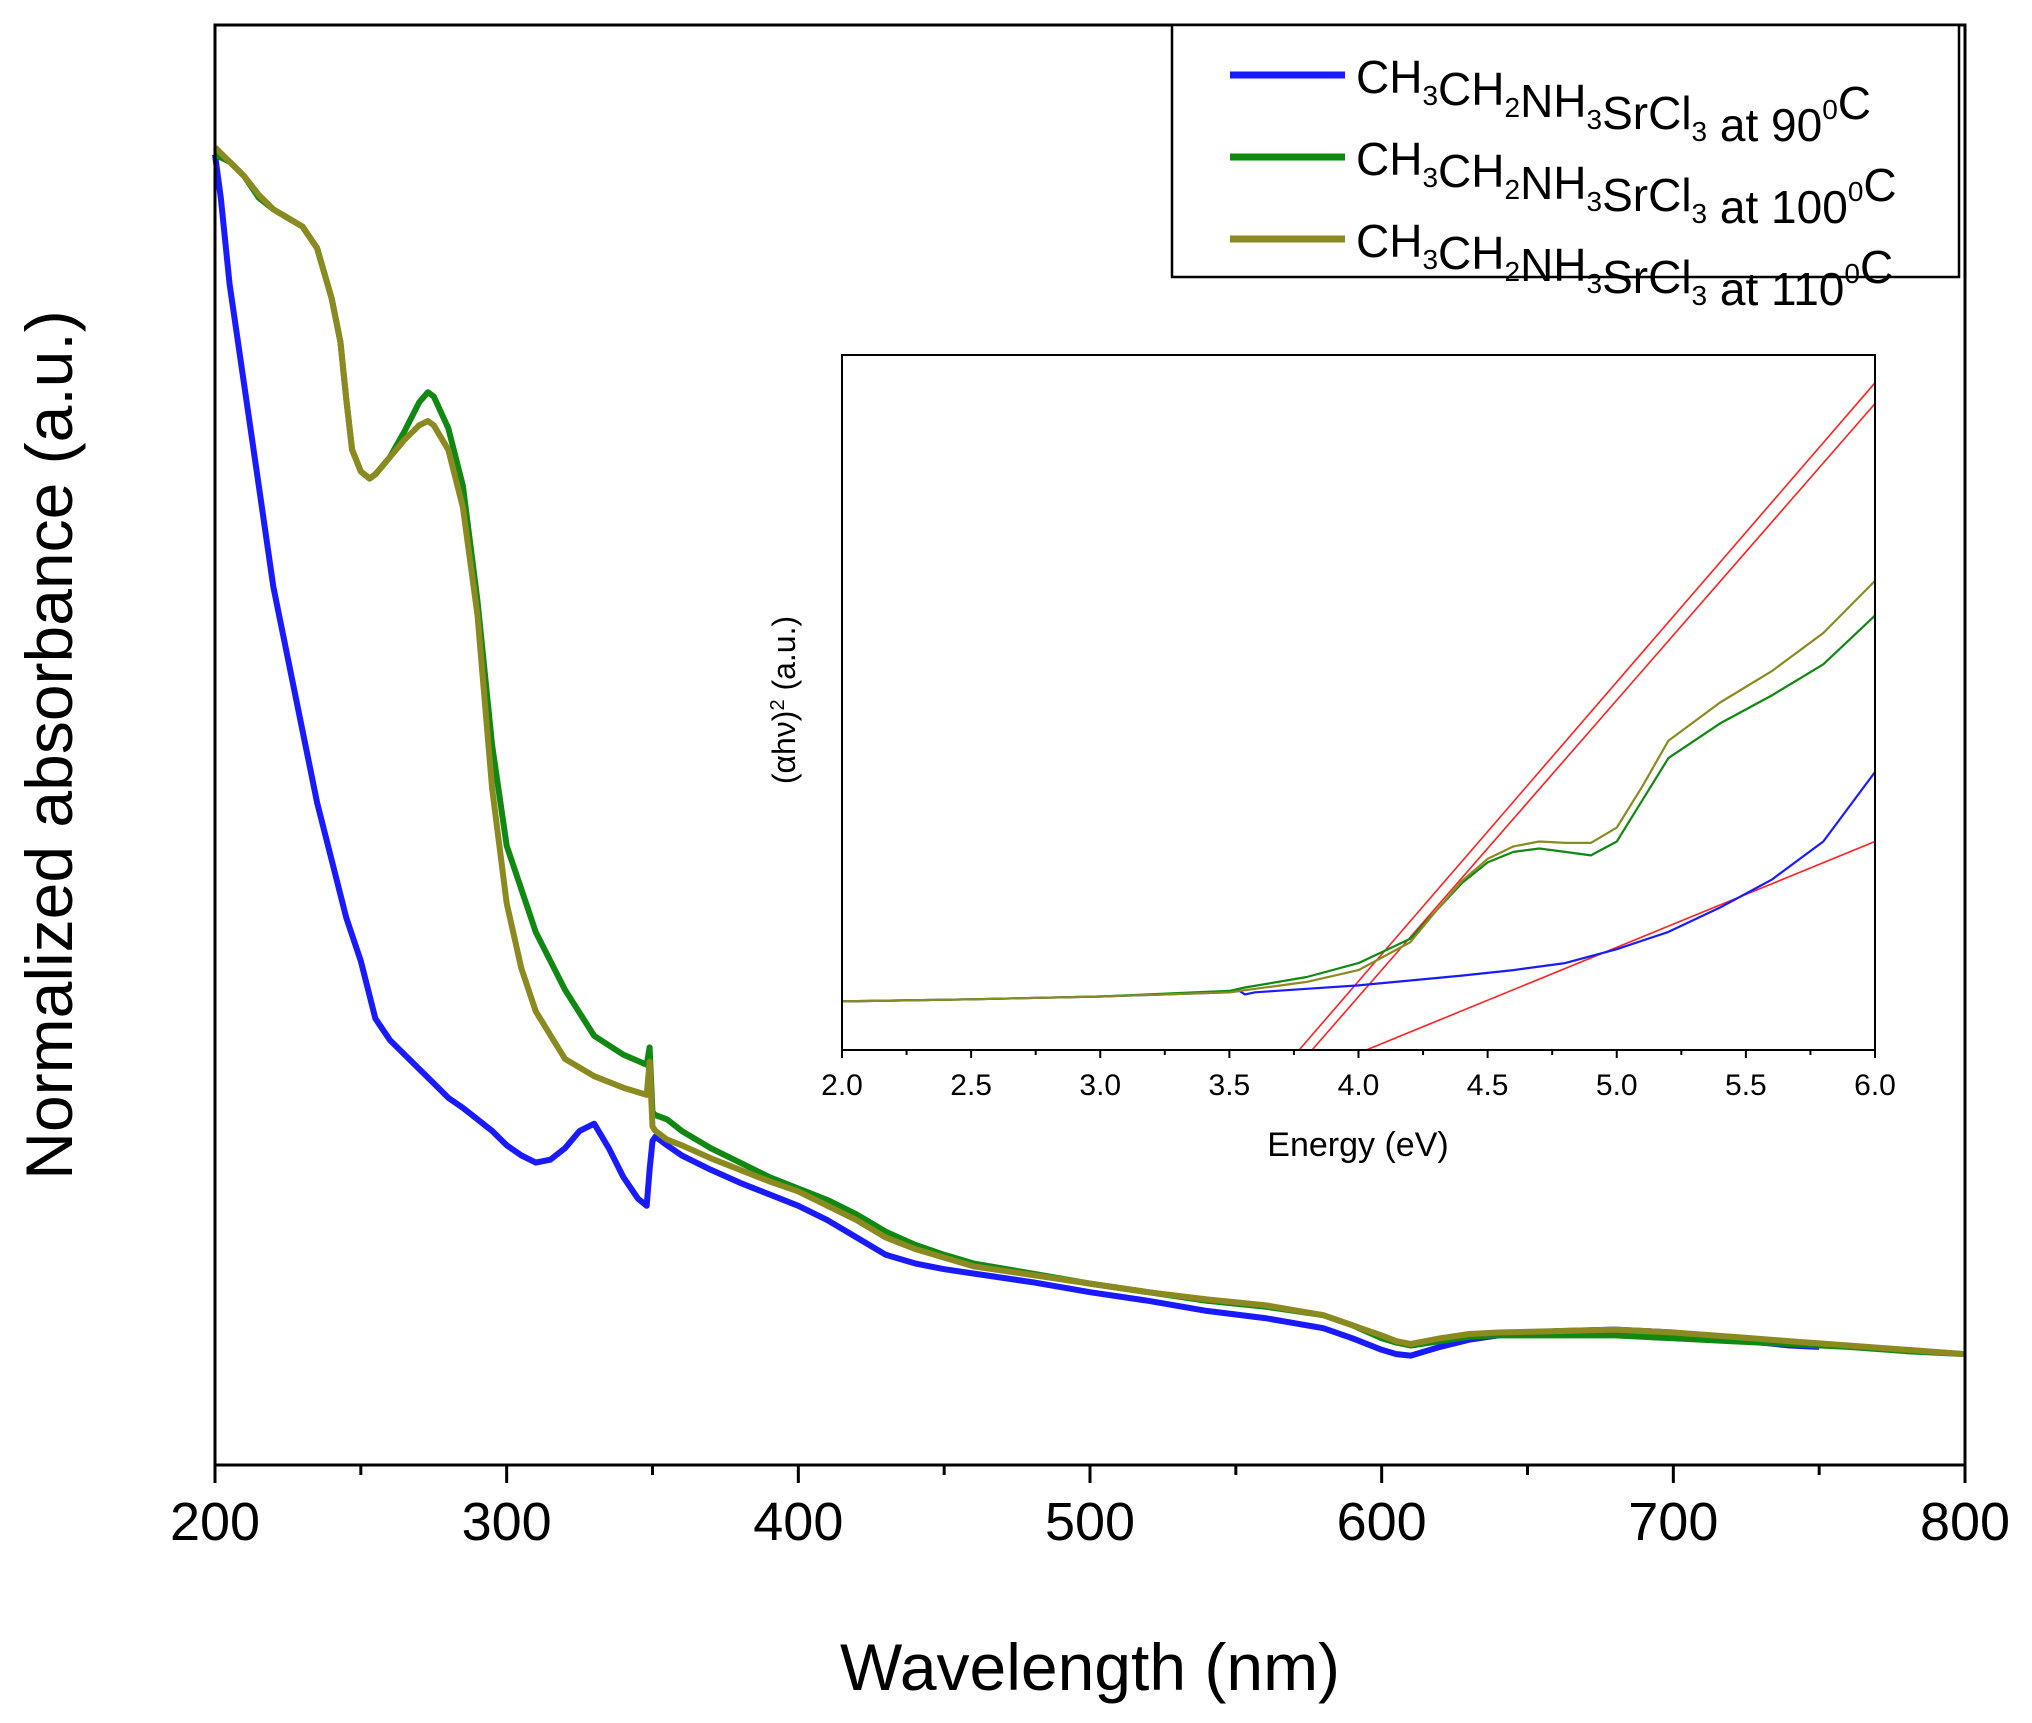 Image resolution: width=2032 pixels, height=1723 pixels. Describe the element at coordinates (1230, 1085) in the screenshot. I see `inset-x-tick-label: 3.5` at that location.